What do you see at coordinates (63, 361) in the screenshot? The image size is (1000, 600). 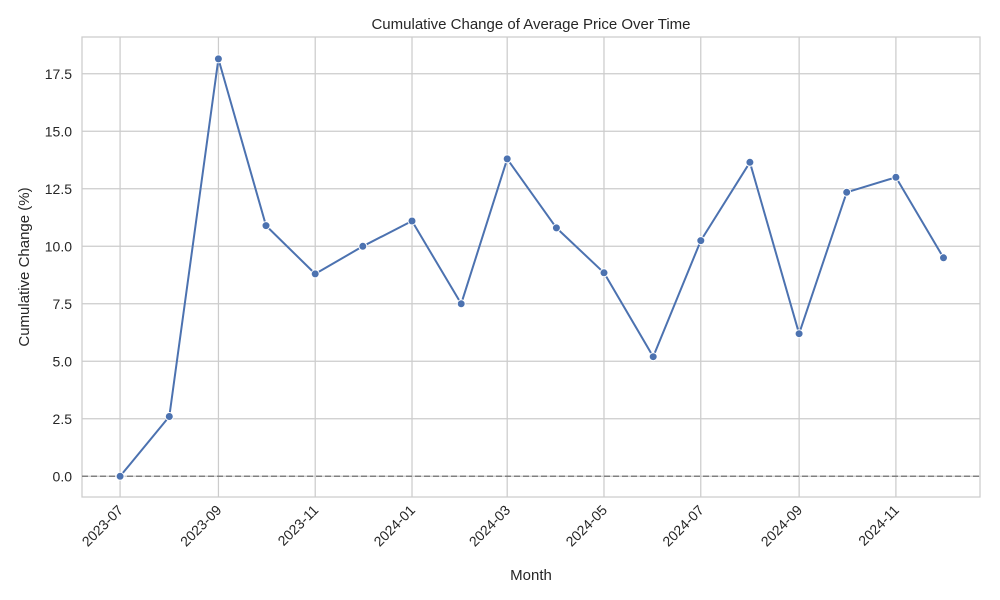 I see `y-tick-label: 5.0` at bounding box center [63, 361].